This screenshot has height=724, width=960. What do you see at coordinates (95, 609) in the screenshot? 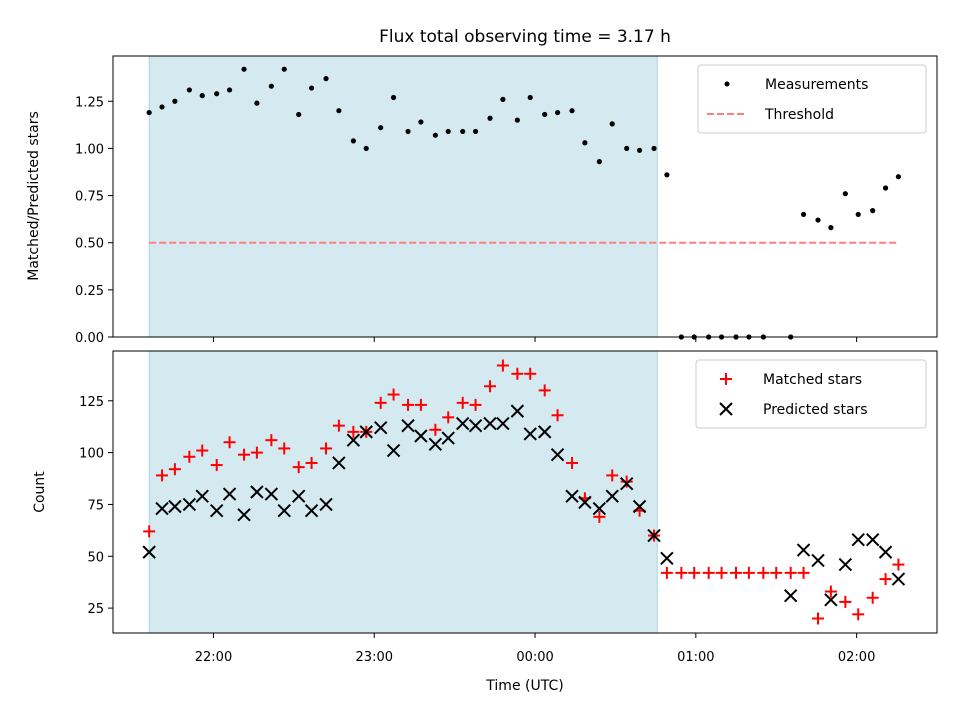
I see `y-tick-label: 25` at bounding box center [95, 609].